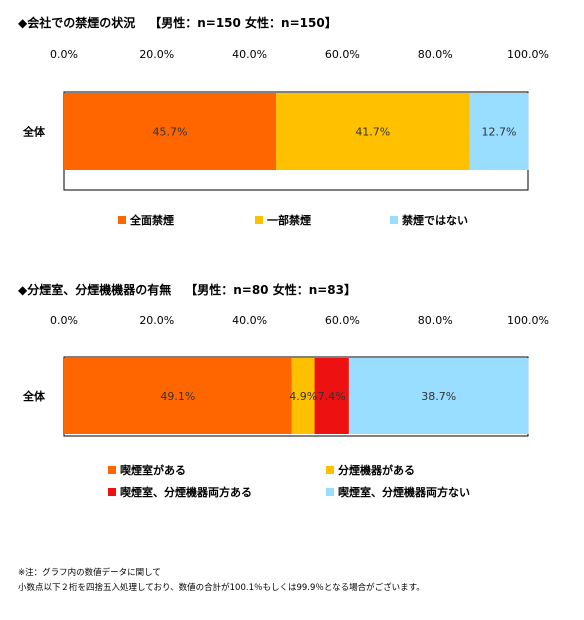 The height and width of the screenshot is (620, 584). What do you see at coordinates (153, 470) in the screenshot?
I see `chart2-legend-label-smoking-room: 喫煙室がある` at bounding box center [153, 470].